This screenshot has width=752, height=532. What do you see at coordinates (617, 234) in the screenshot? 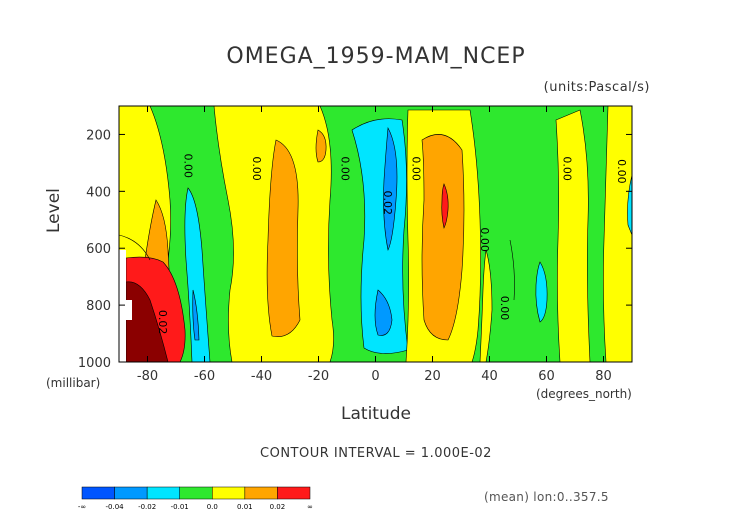
I see `field-yellow-polar` at bounding box center [617, 234].